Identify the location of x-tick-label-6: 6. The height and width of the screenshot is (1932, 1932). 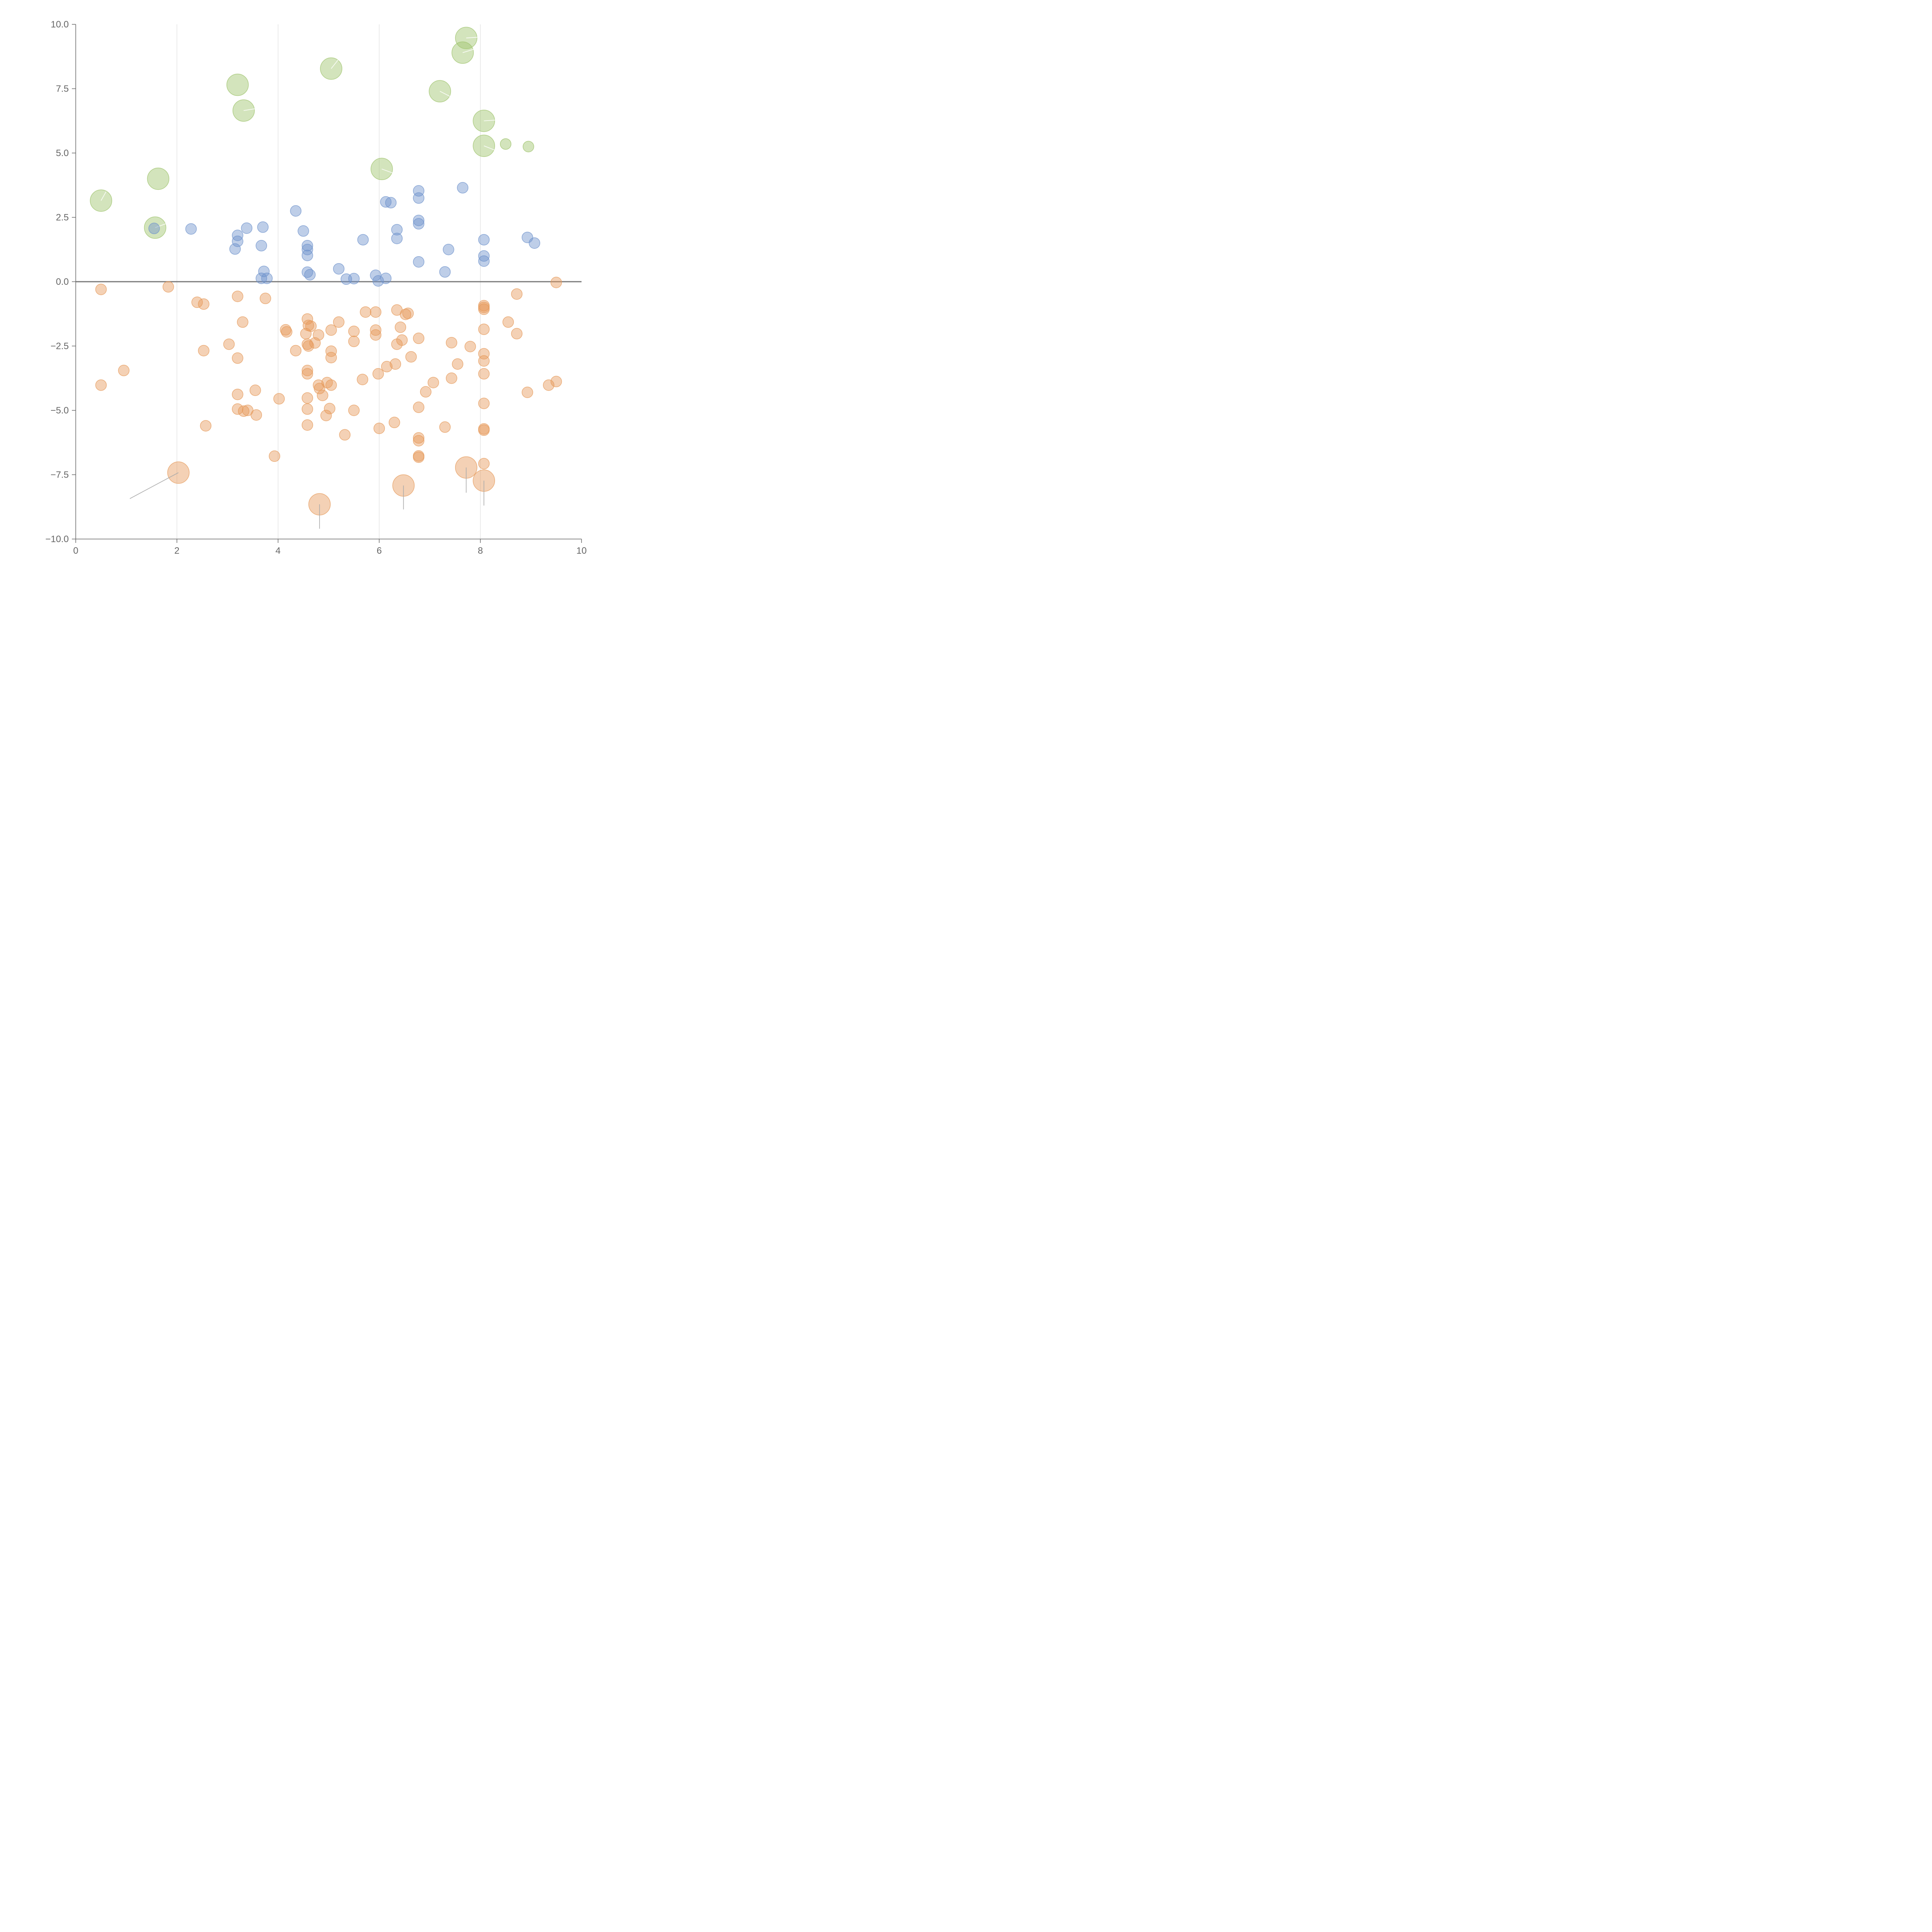
(380, 551).